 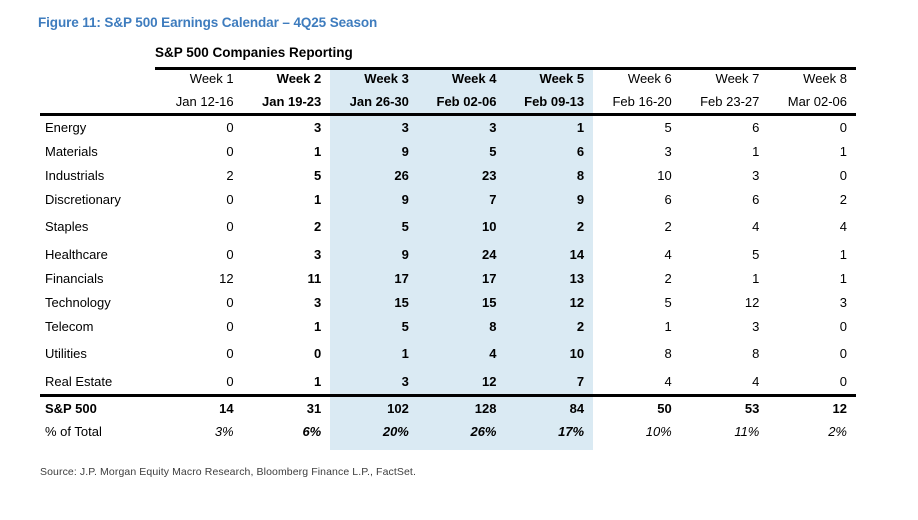 I want to click on table-subtitle: S&P 500 Companies Reporting, so click(x=254, y=52).